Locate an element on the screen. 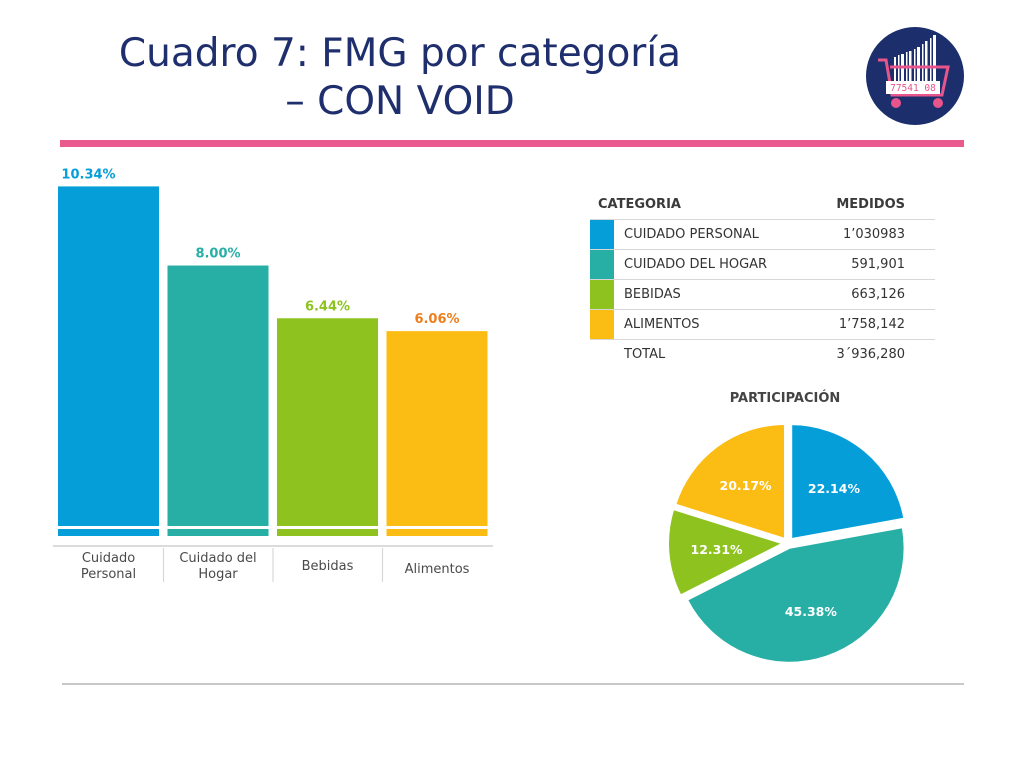 This screenshot has height=768, width=1024. table-cell-total-value: 3´936,280 is located at coordinates (870, 354).